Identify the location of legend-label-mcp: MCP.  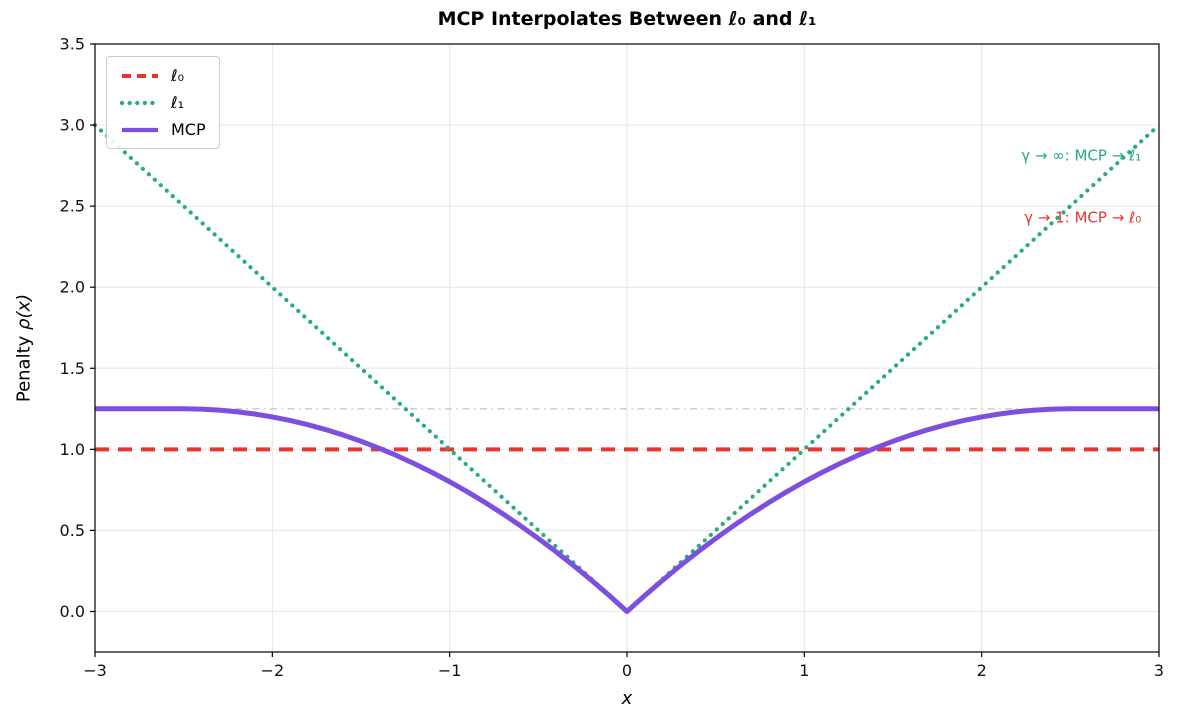
(188, 129).